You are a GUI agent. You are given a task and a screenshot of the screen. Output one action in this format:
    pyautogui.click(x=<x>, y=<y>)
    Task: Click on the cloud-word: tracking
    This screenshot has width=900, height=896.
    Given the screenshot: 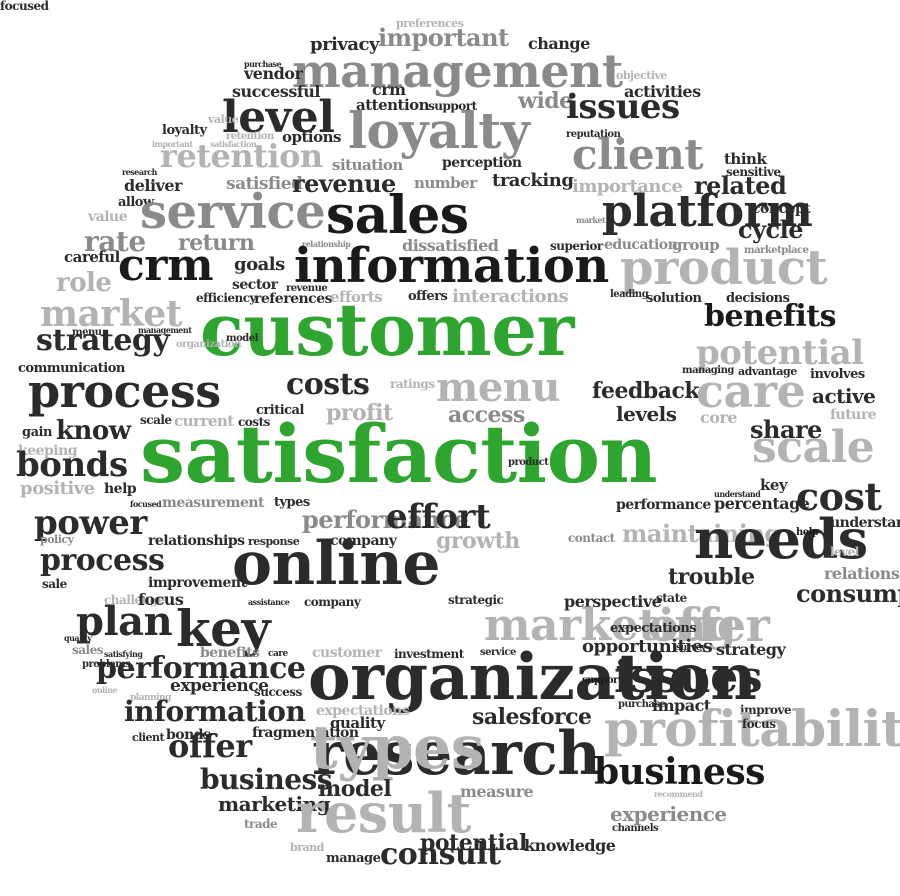 What is the action you would take?
    pyautogui.click(x=533, y=180)
    